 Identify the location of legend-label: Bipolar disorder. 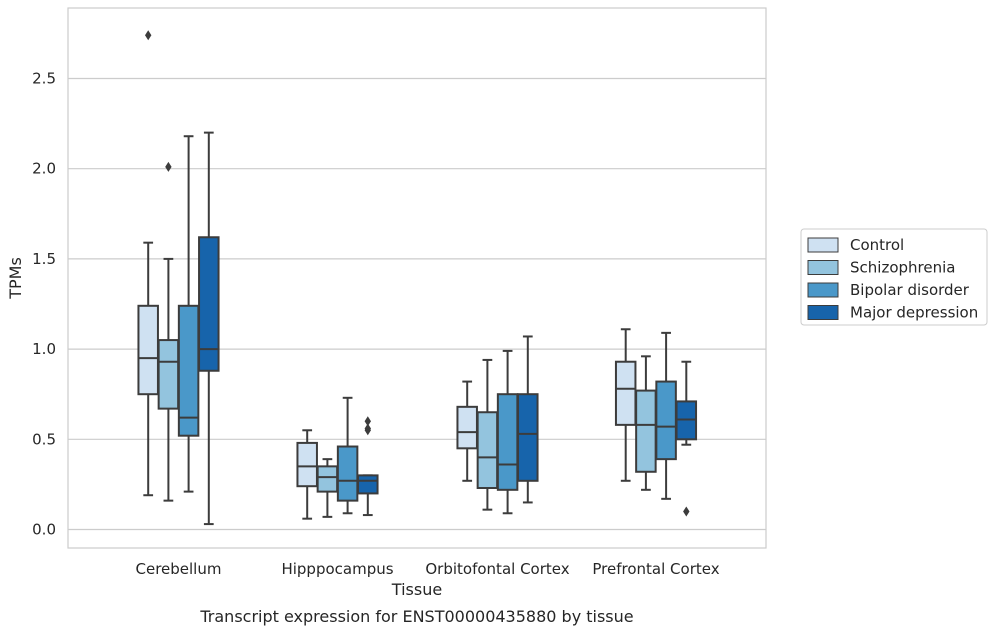
(910, 290).